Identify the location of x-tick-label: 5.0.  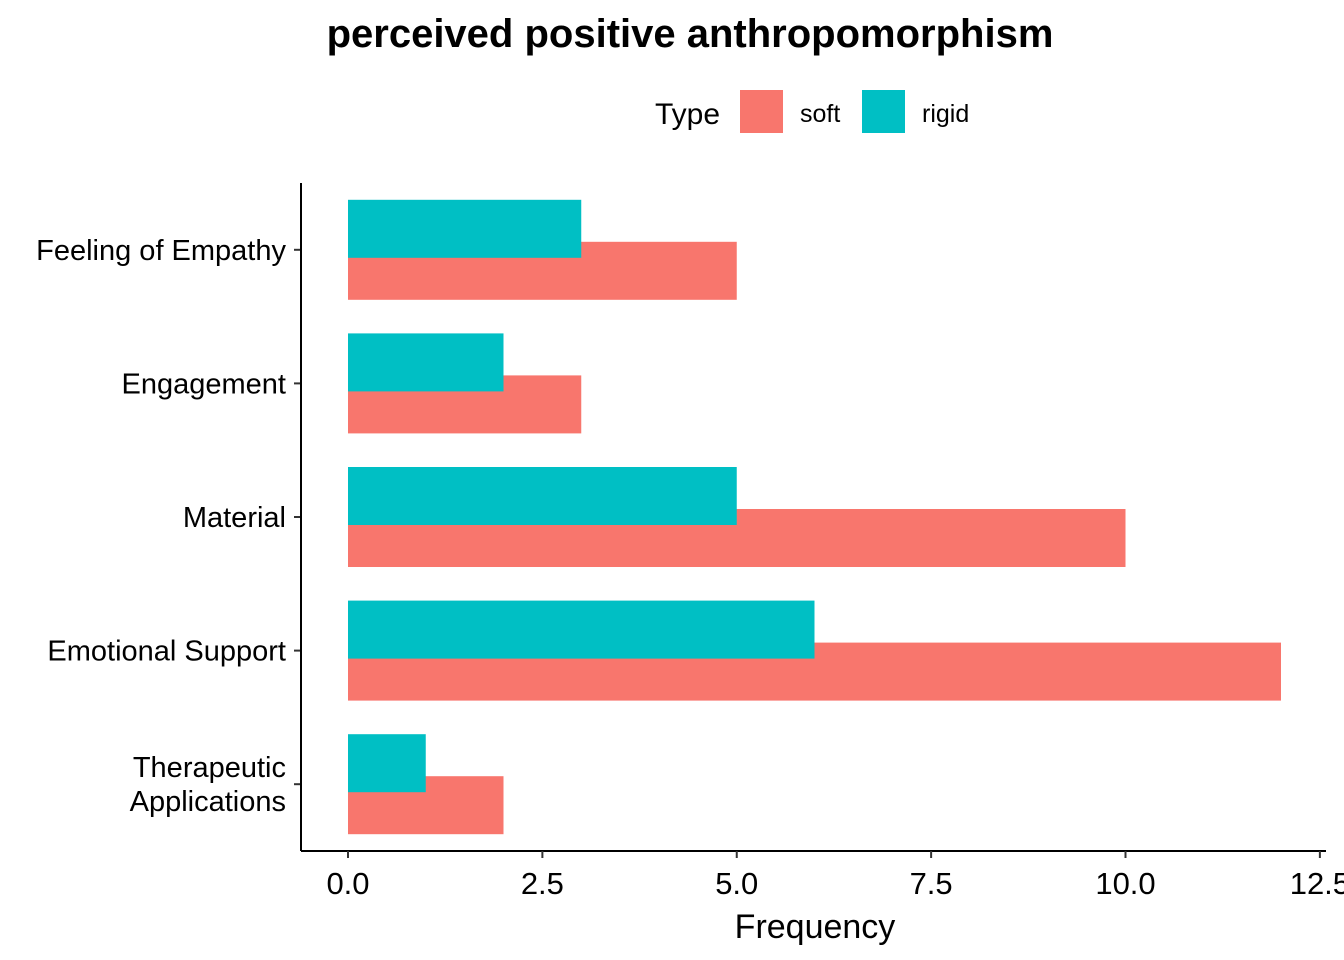
(736, 883).